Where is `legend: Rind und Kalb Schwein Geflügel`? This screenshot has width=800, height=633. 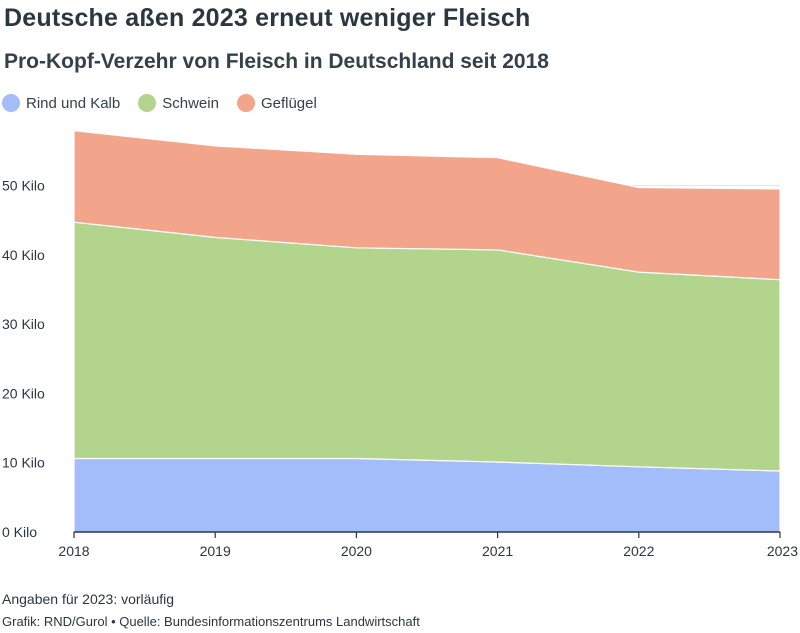 legend: Rind und Kalb Schwein Geflügel is located at coordinates (159, 103).